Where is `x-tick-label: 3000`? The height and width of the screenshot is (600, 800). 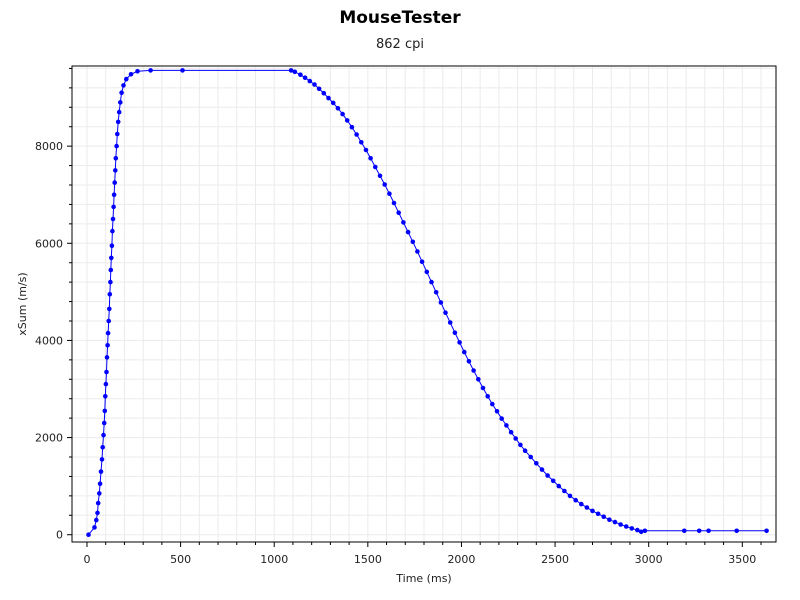
x-tick-label: 3000 is located at coordinates (649, 559).